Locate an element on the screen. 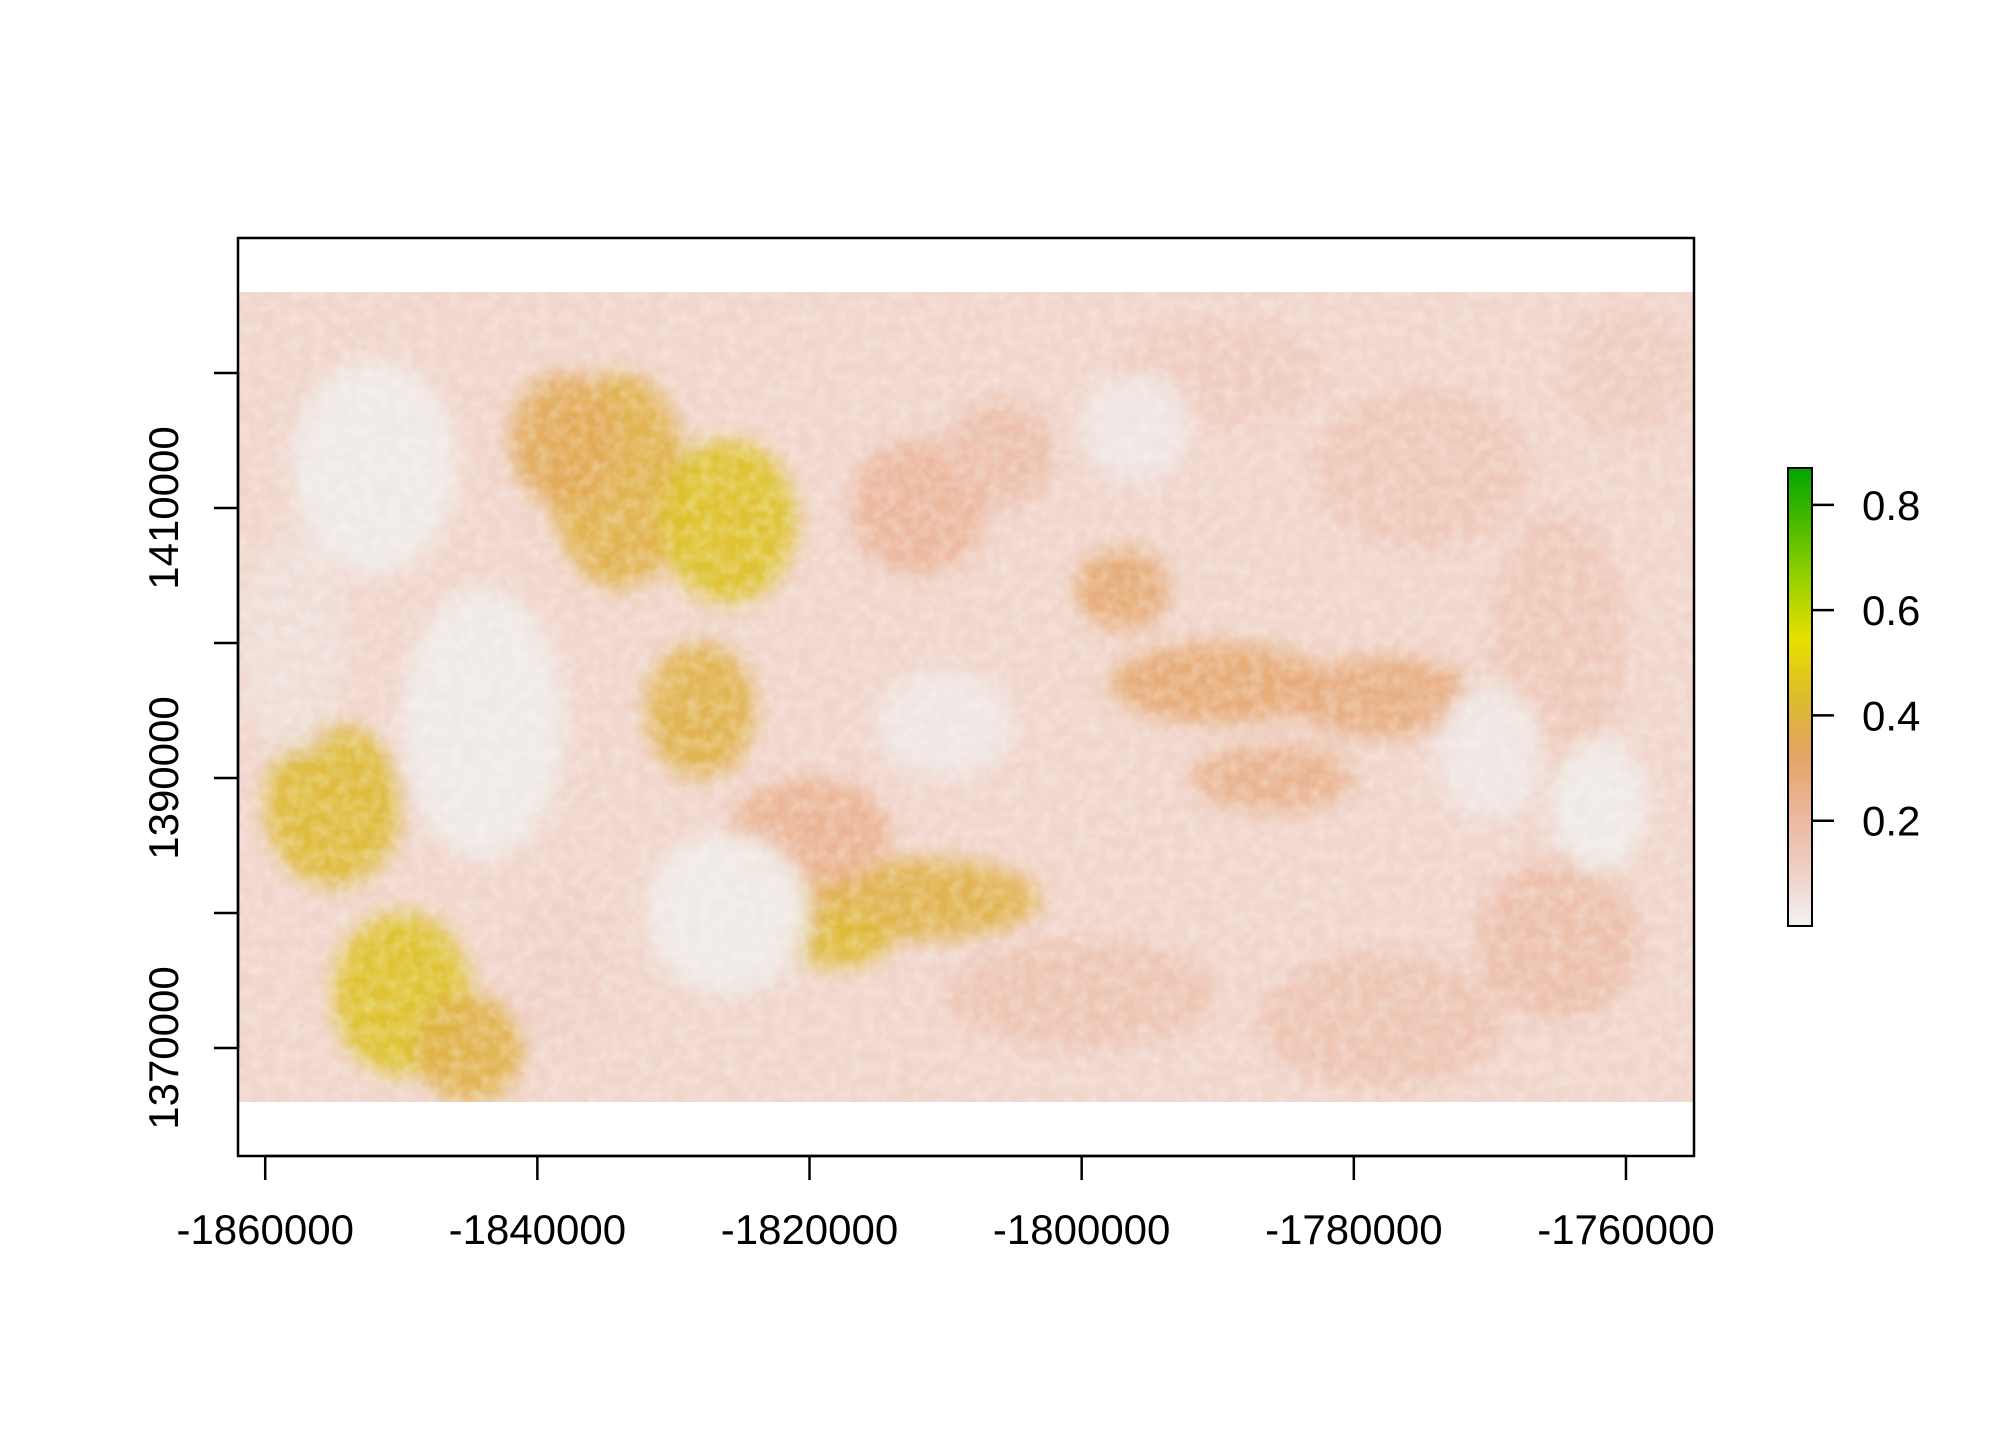 The height and width of the screenshot is (1440, 2016). x-tick-label: -1780000 is located at coordinates (1354, 1229).